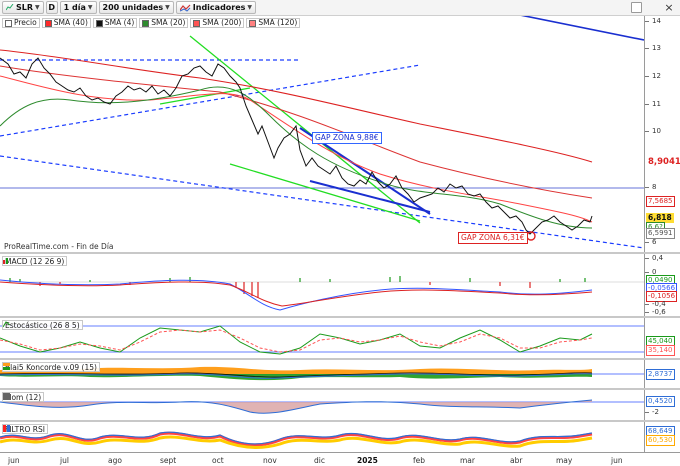 The height and width of the screenshot is (466, 680). What do you see at coordinates (664, 162) in the screenshot?
I see `sma200-value-badge: 8,9041` at bounding box center [664, 162].